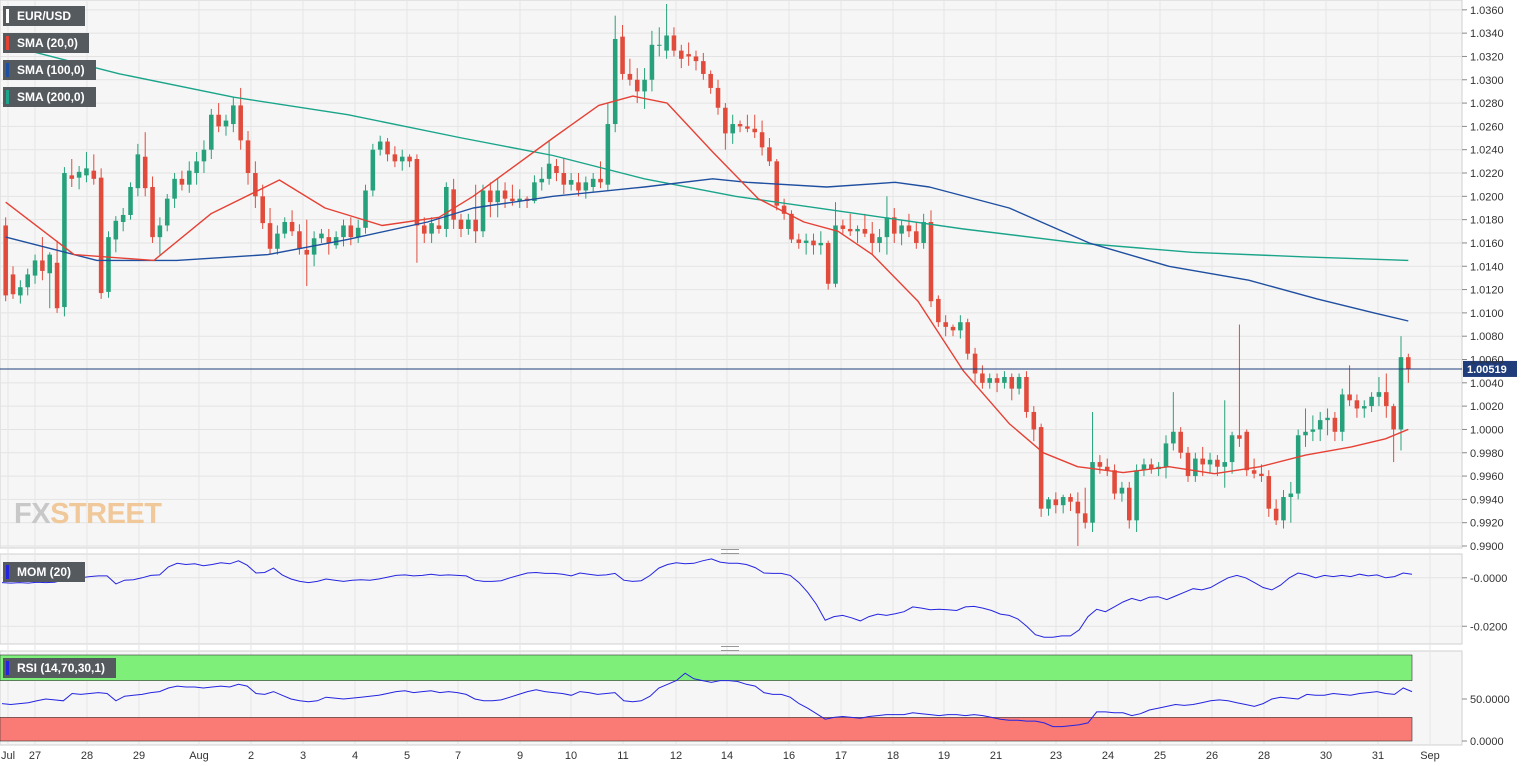 This screenshot has width=1534, height=766. What do you see at coordinates (8, 756) in the screenshot?
I see `date-tick-label: Jul` at bounding box center [8, 756].